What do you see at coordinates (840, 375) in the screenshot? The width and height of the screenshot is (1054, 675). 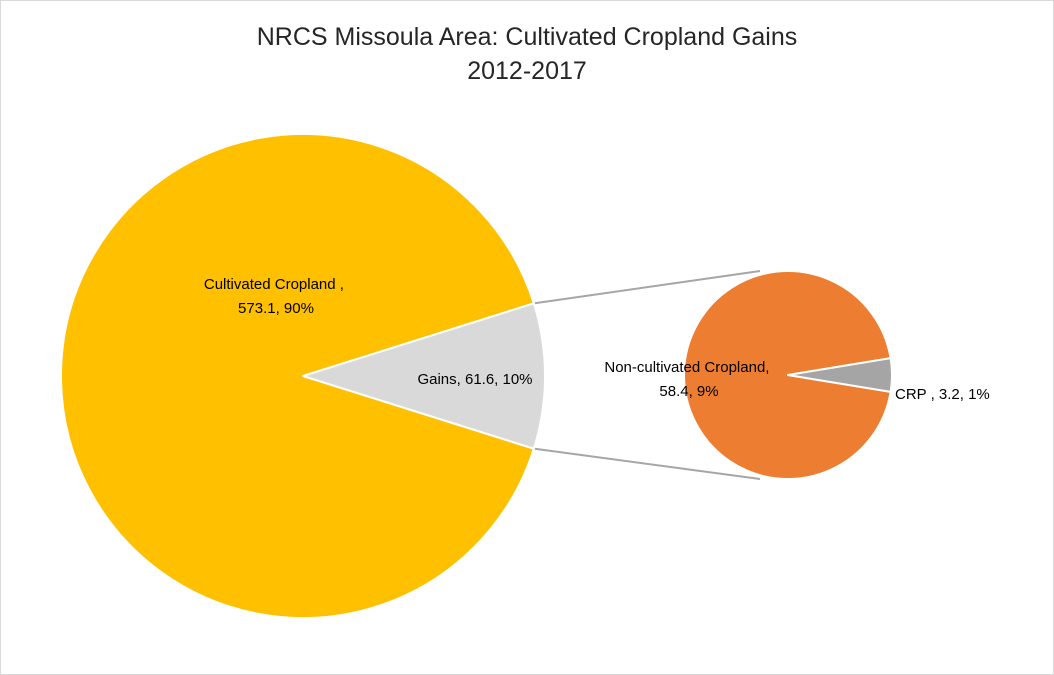 I see `slice-crp` at bounding box center [840, 375].